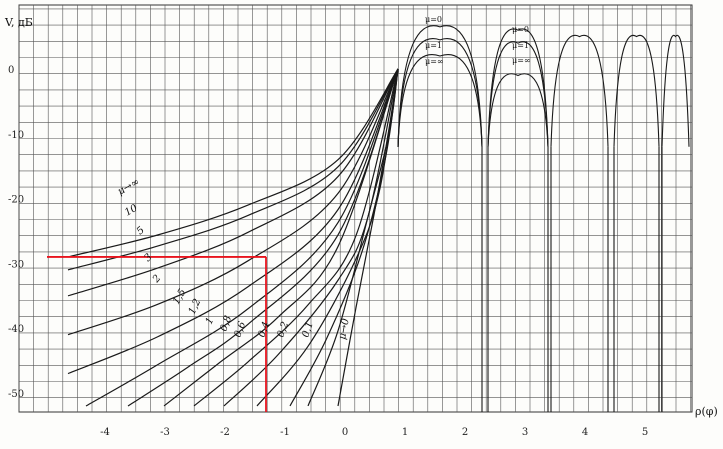 Image resolution: width=723 pixels, height=449 pixels. What do you see at coordinates (525, 432) in the screenshot?
I see `x-tick-label: 3` at bounding box center [525, 432].